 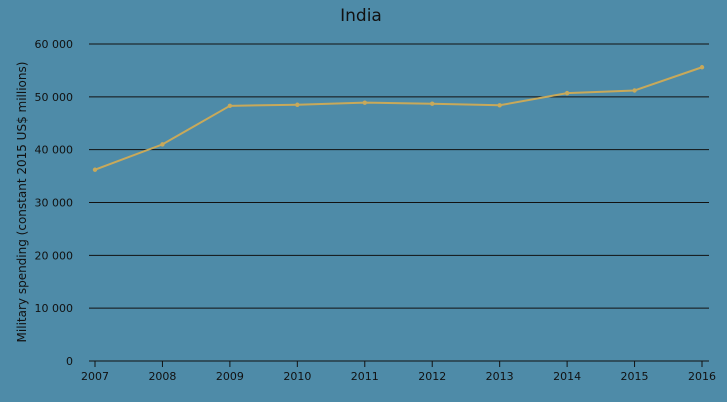 I want to click on y-tick-label: 40 000, so click(x=54, y=150).